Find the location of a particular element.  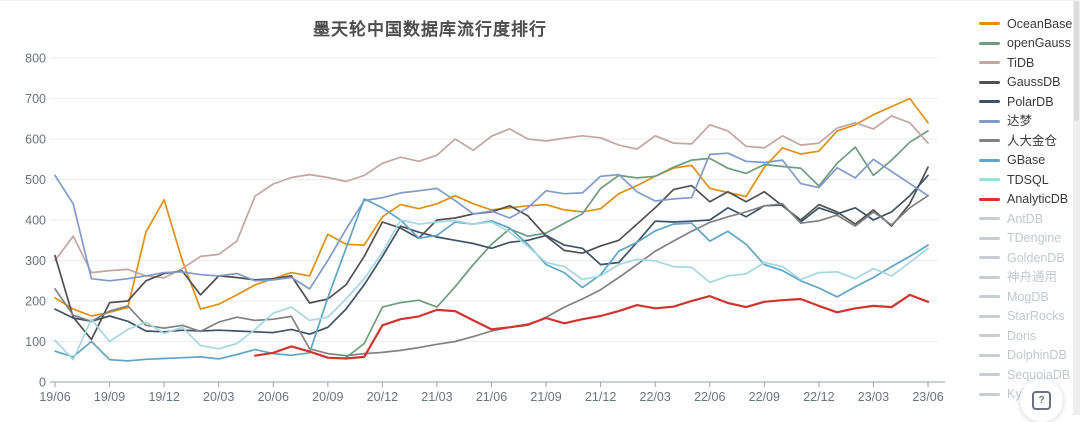

legend-item-神舟通用: 神舟通用 is located at coordinates (1029, 278).